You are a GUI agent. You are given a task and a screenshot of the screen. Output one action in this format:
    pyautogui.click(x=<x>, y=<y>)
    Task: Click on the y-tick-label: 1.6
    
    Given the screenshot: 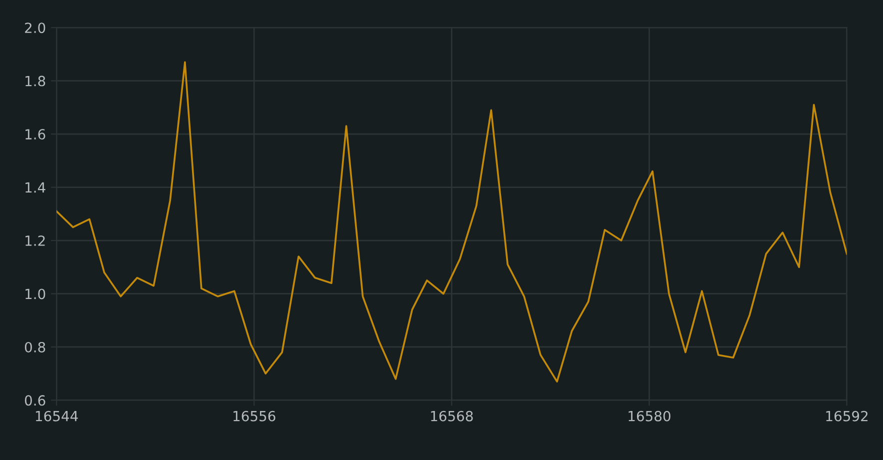 What is the action you would take?
    pyautogui.click(x=36, y=134)
    